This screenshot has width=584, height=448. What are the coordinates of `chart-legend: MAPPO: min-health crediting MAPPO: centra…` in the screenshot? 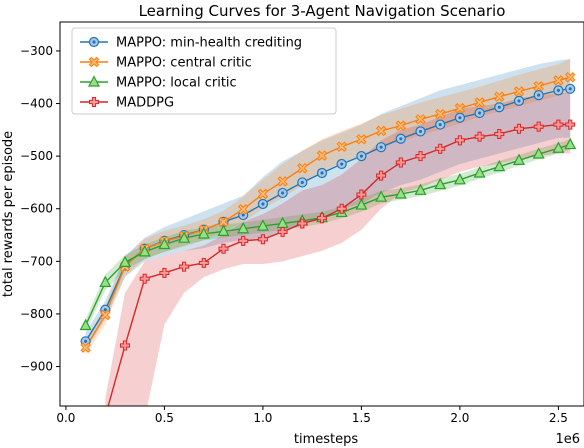 It's located at (204, 71).